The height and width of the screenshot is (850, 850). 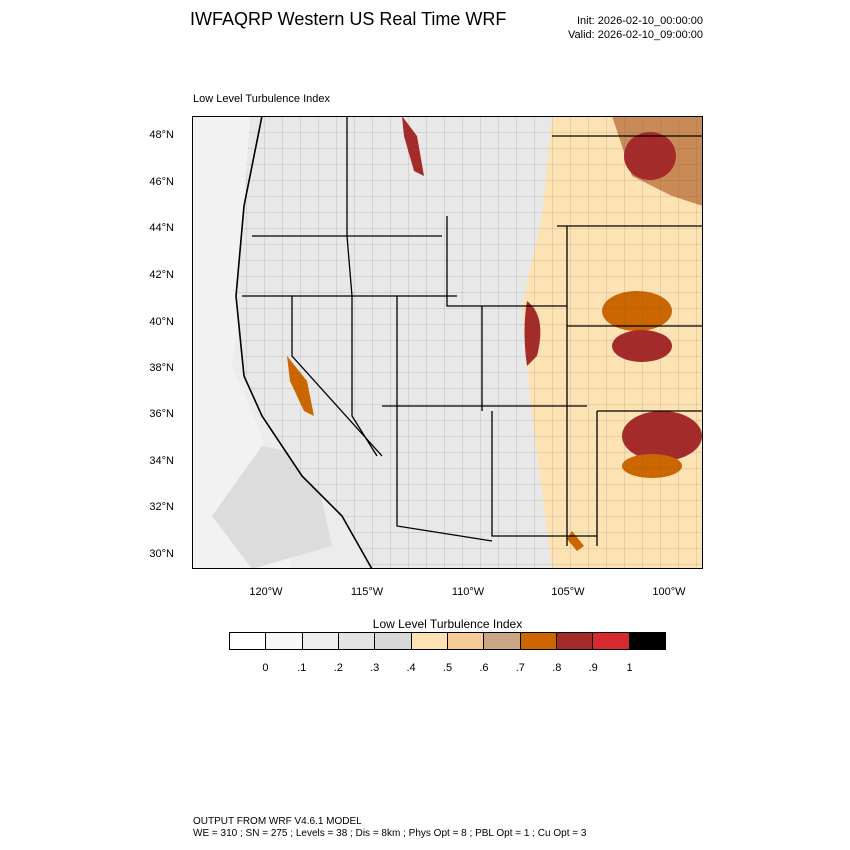 I want to click on colorbar, so click(x=447, y=641).